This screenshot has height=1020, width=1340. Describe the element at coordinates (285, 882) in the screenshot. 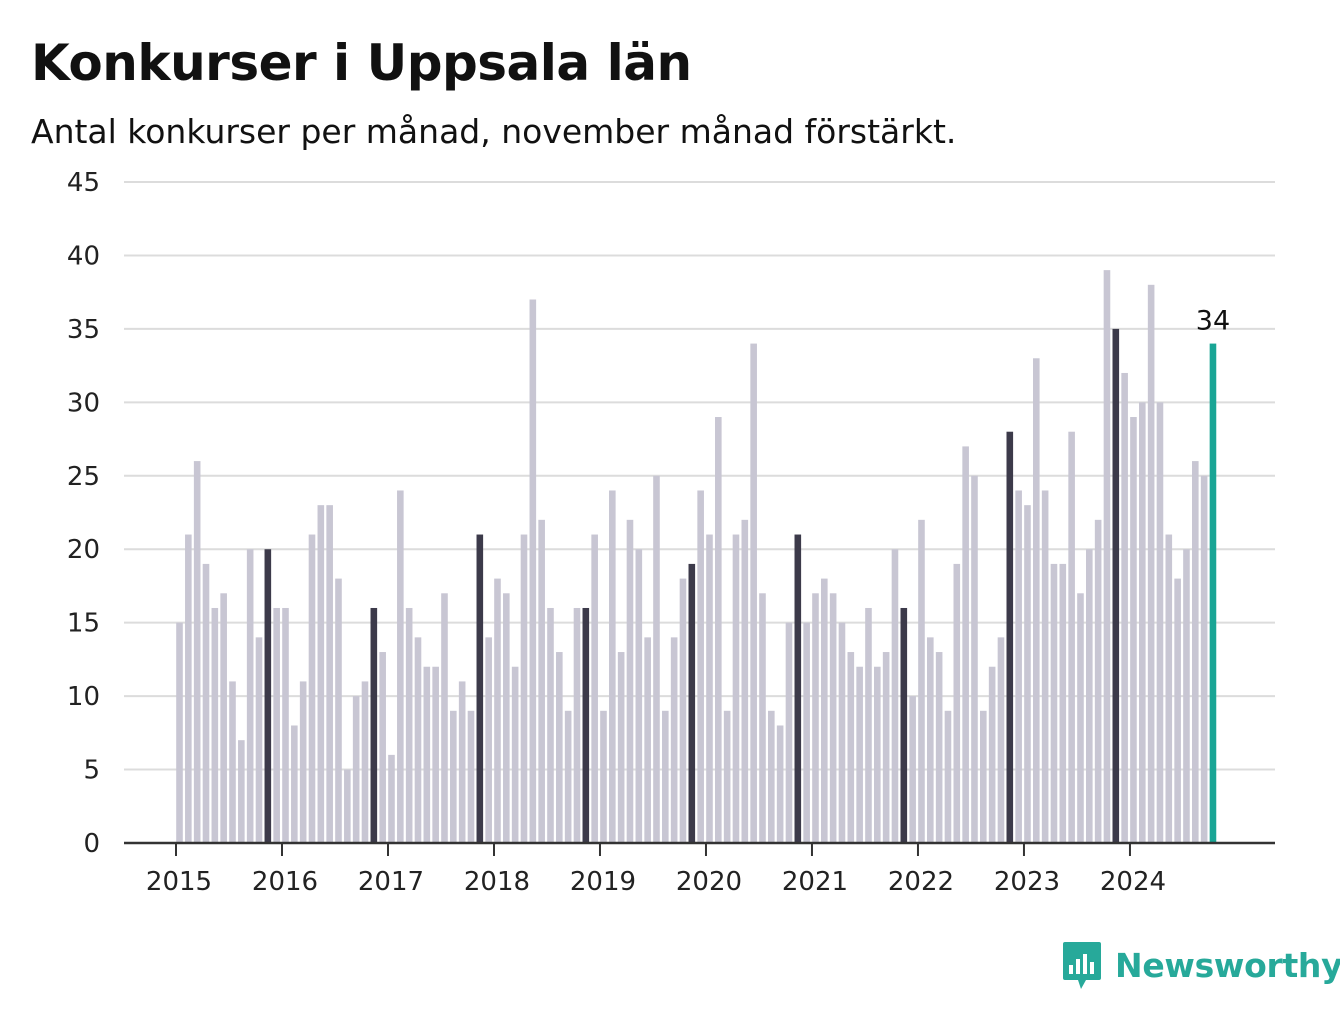

I see `x-tick-label: 2016` at that location.